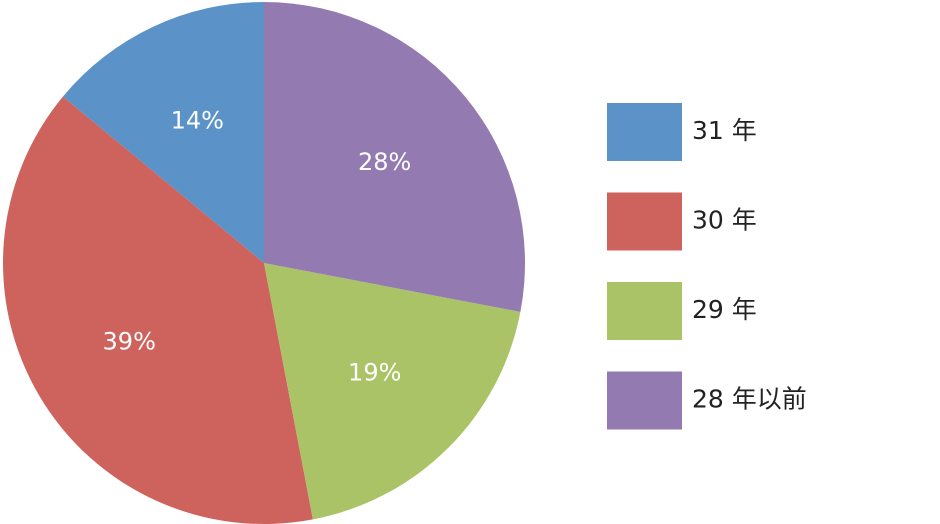  I want to click on legend-label: 31 年, so click(724, 130).